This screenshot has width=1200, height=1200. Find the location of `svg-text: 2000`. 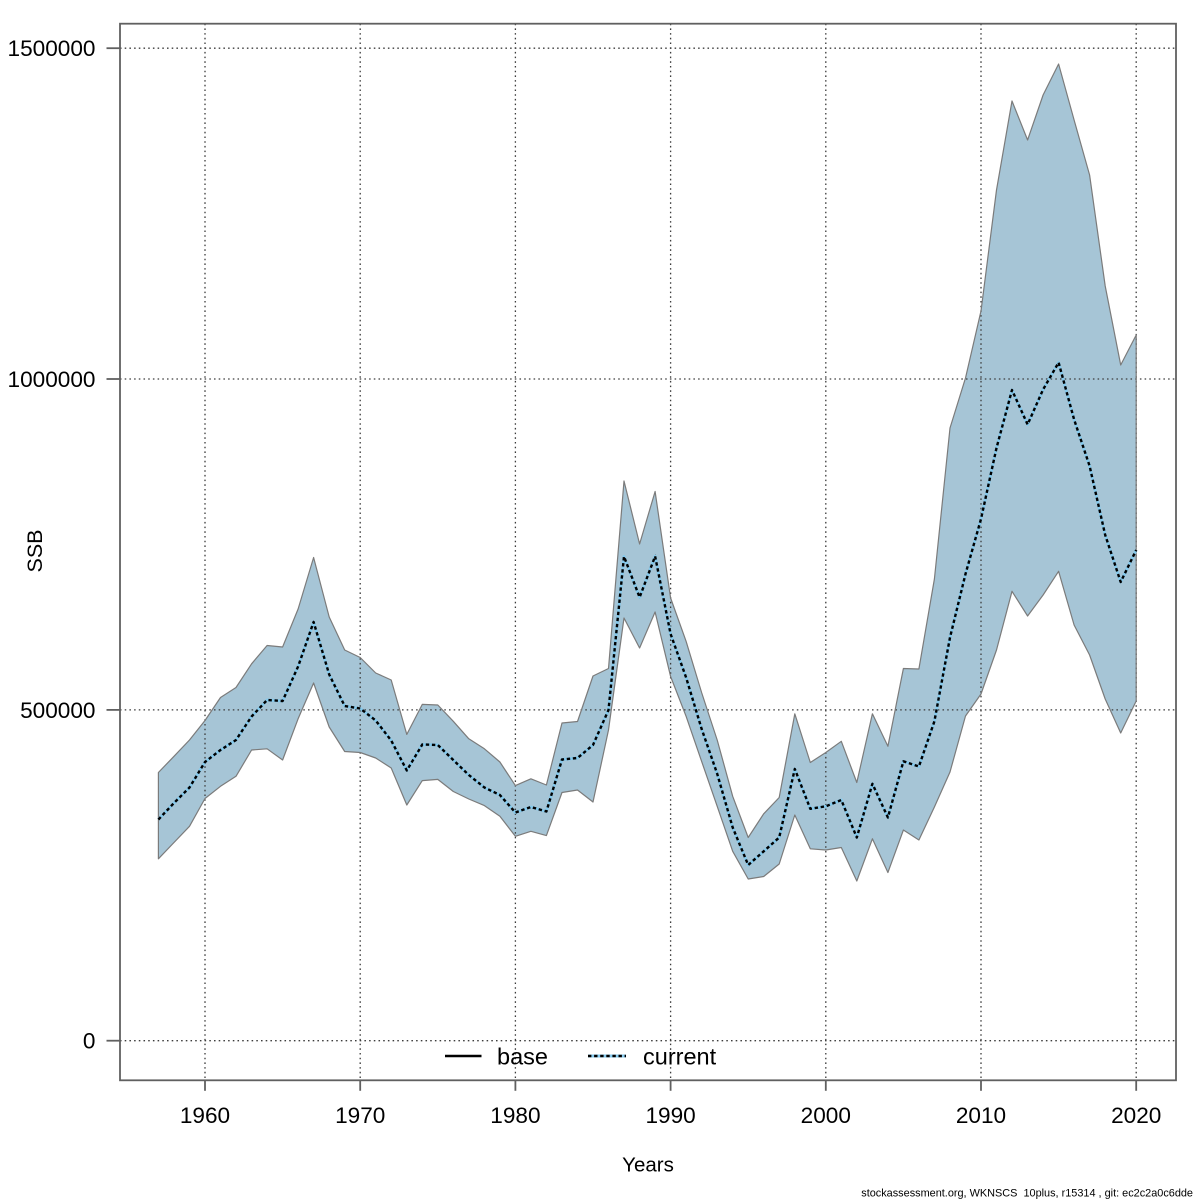

svg-text: 2000 is located at coordinates (826, 1115).